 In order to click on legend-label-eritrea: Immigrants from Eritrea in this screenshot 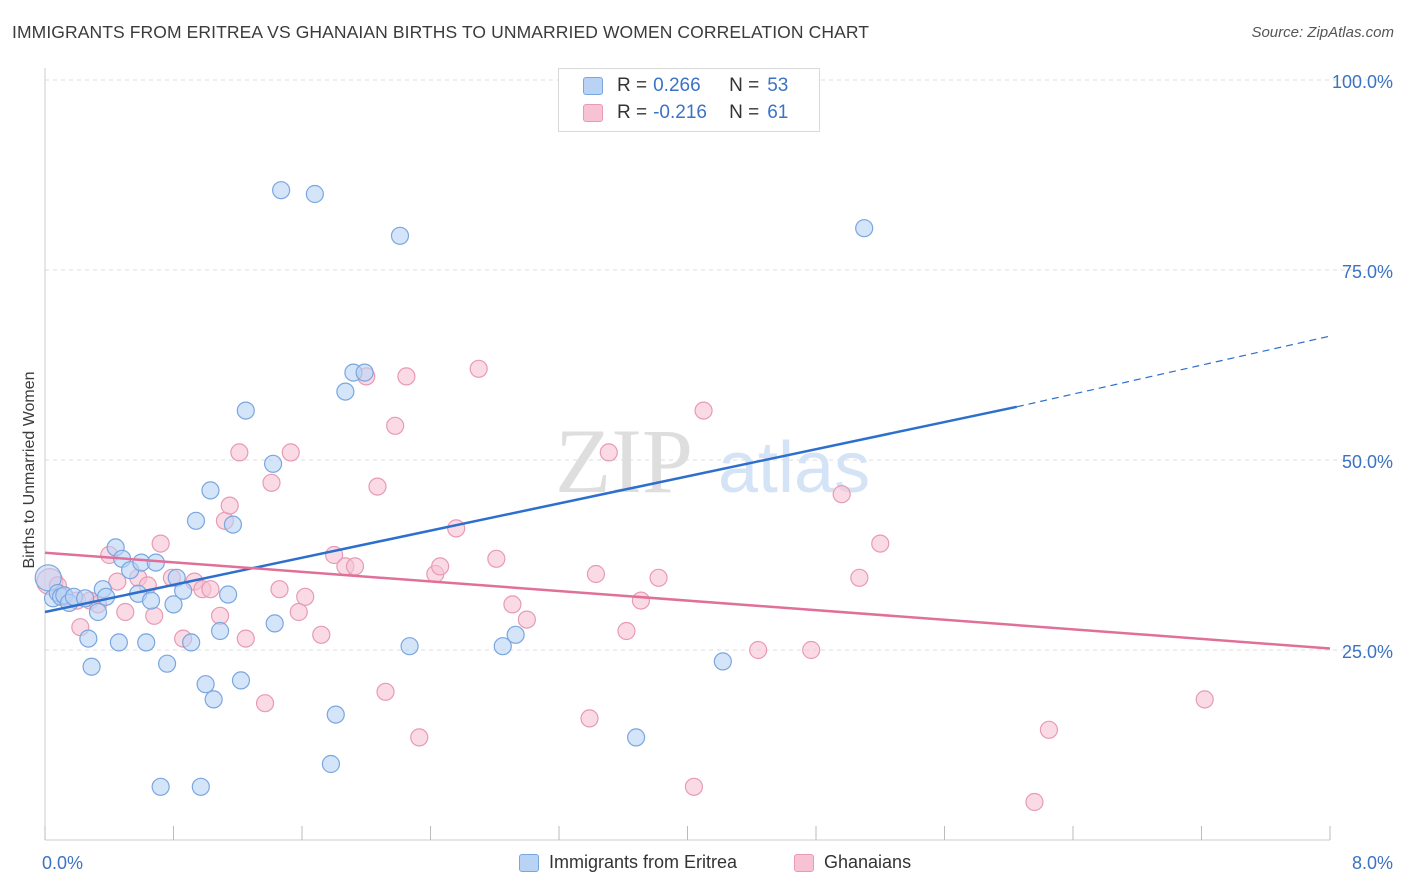, I will do `click(643, 862)`.